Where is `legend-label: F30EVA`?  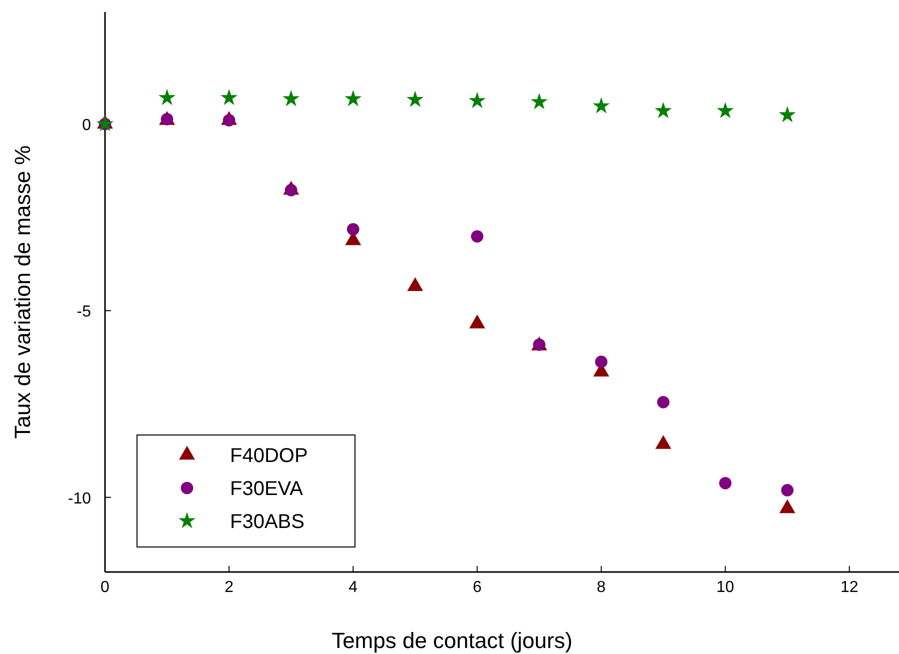
legend-label: F30EVA is located at coordinates (267, 489).